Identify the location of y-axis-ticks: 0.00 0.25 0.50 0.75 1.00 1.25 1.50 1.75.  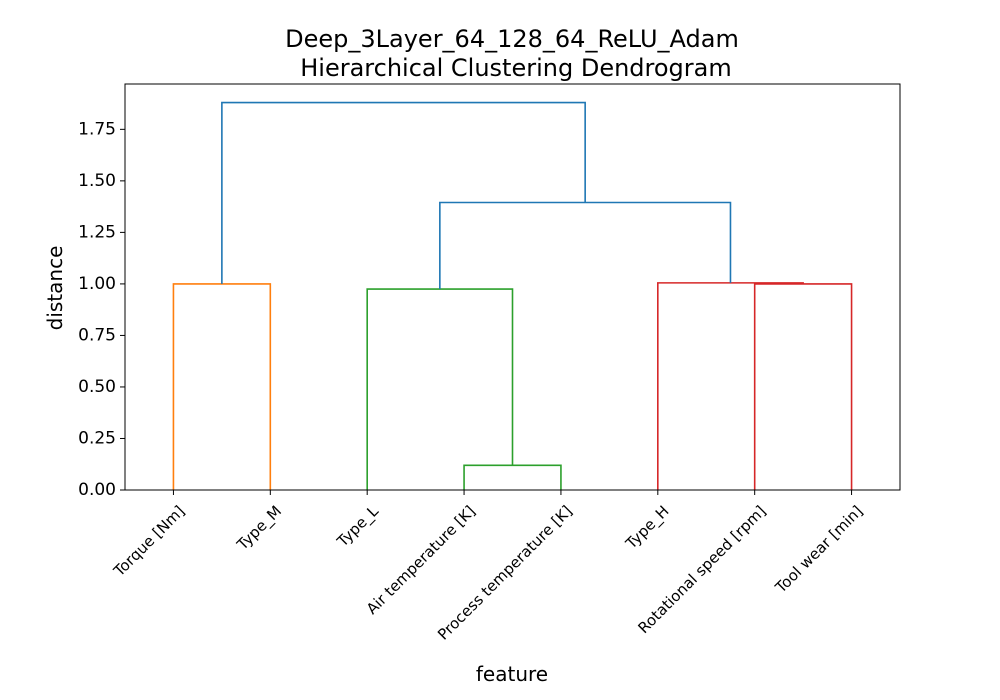
(101, 309).